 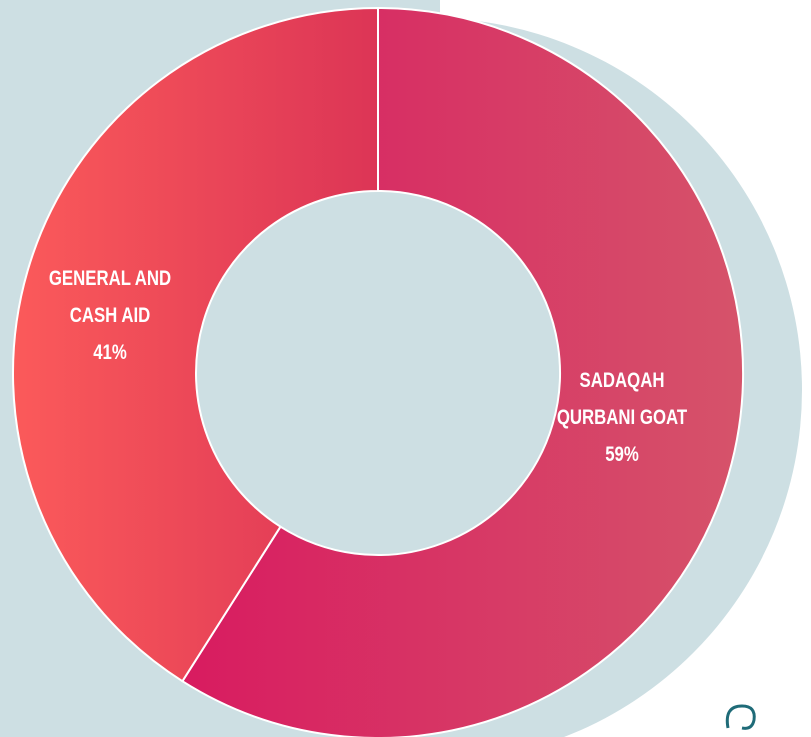 I want to click on slice-label: SADAQAH QURBANI GOAT 59%, so click(x=622, y=417).